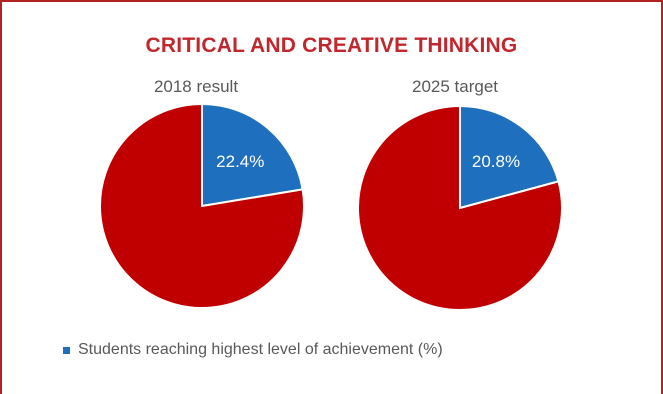 The image size is (663, 394). I want to click on pie-2025-data-label: 20.8%, so click(496, 161).